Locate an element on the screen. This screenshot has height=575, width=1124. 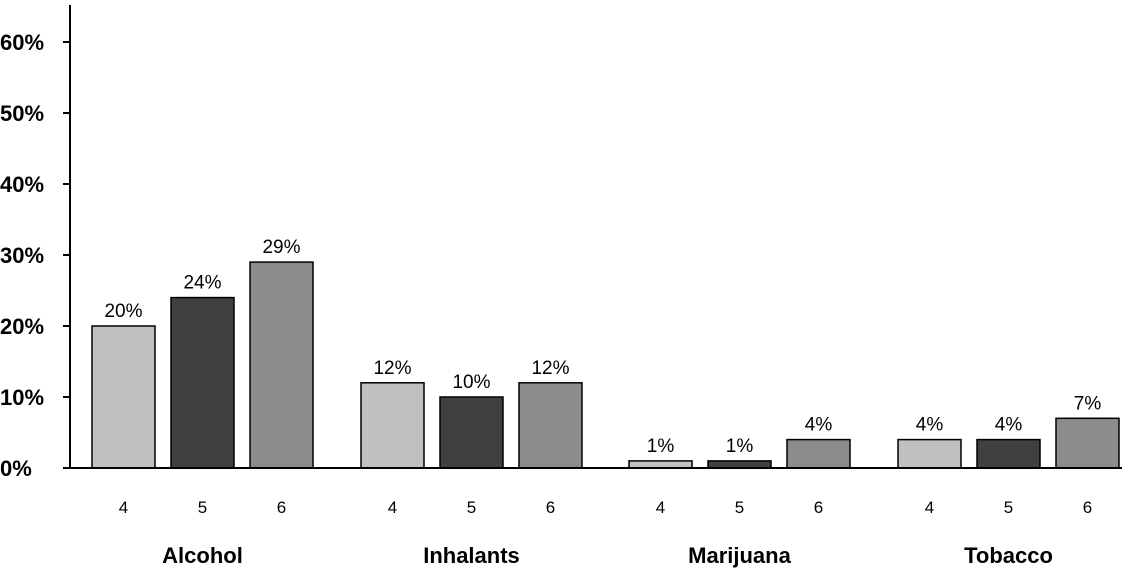
data-label: 7% is located at coordinates (1088, 403).